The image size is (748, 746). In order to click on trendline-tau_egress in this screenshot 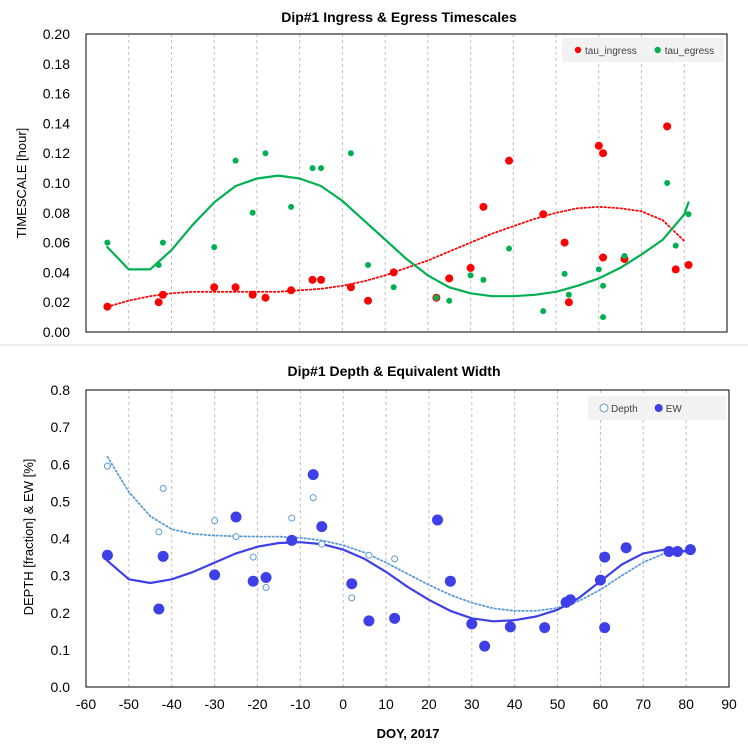, I will do `click(398, 236)`.